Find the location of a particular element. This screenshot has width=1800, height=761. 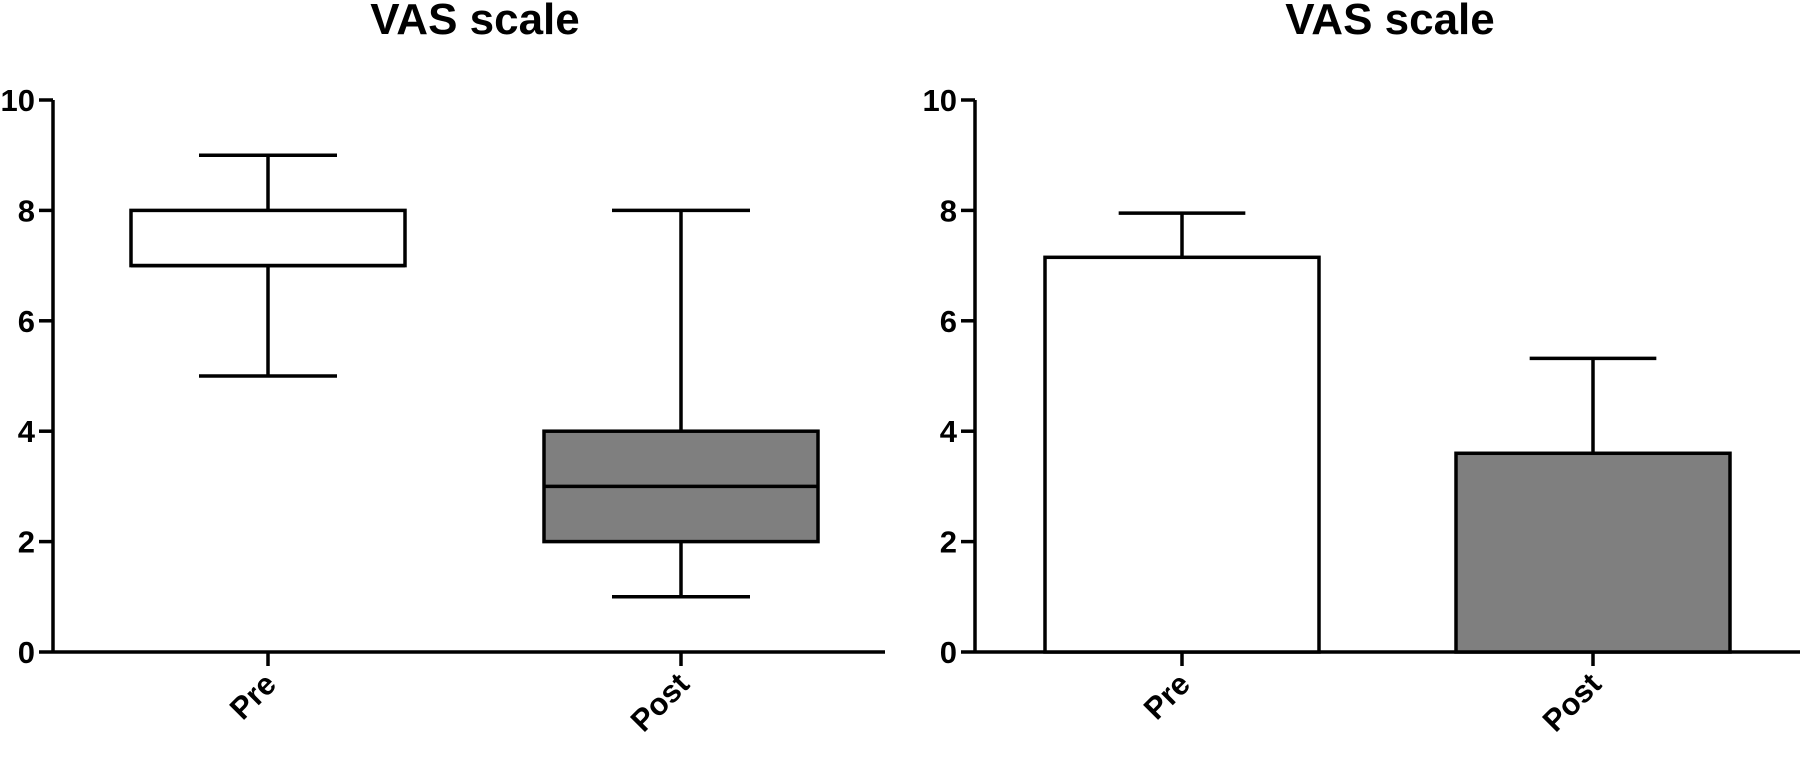

bar-post is located at coordinates (1593, 505).